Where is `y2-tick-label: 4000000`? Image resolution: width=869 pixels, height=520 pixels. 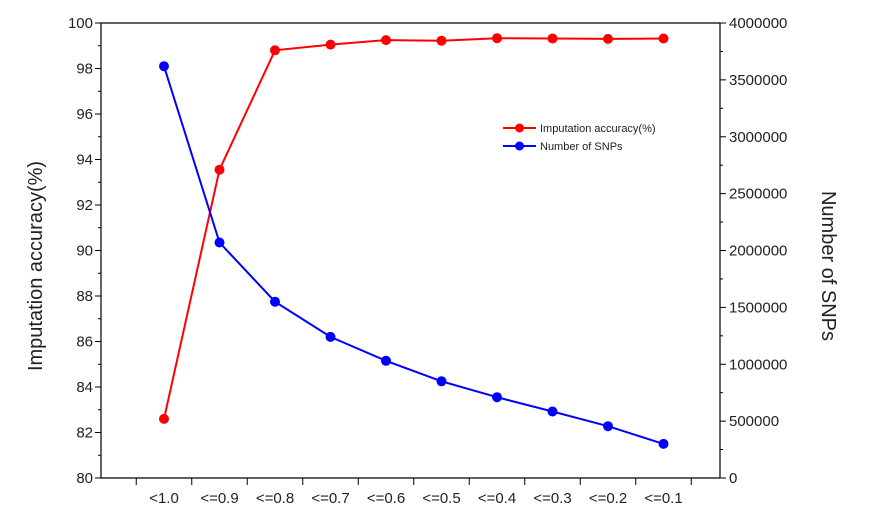
y2-tick-label: 4000000 is located at coordinates (758, 23).